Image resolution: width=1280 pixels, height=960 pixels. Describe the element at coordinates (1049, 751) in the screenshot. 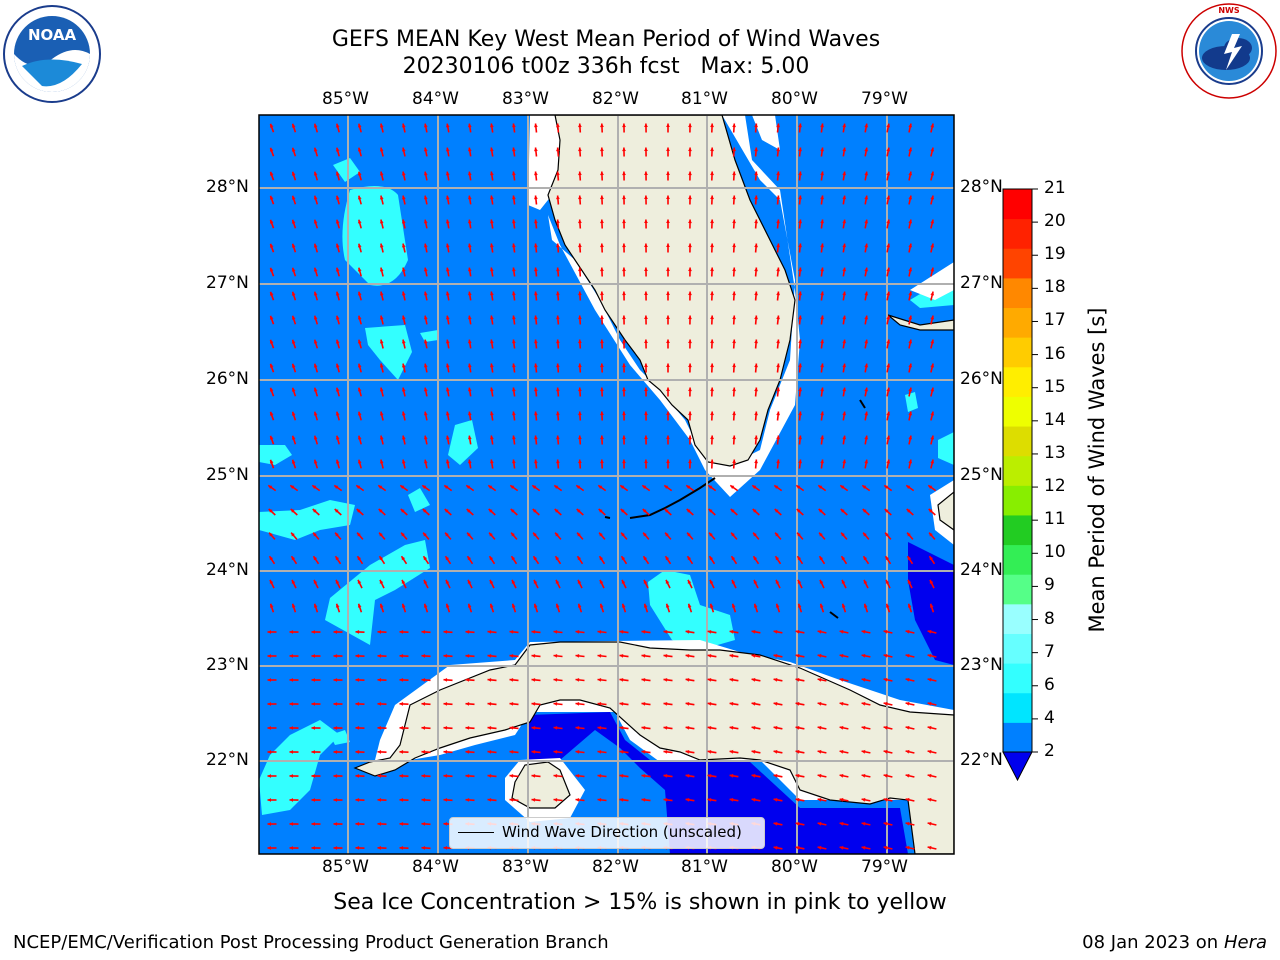

I see `colorbar-tick-label: 2` at that location.